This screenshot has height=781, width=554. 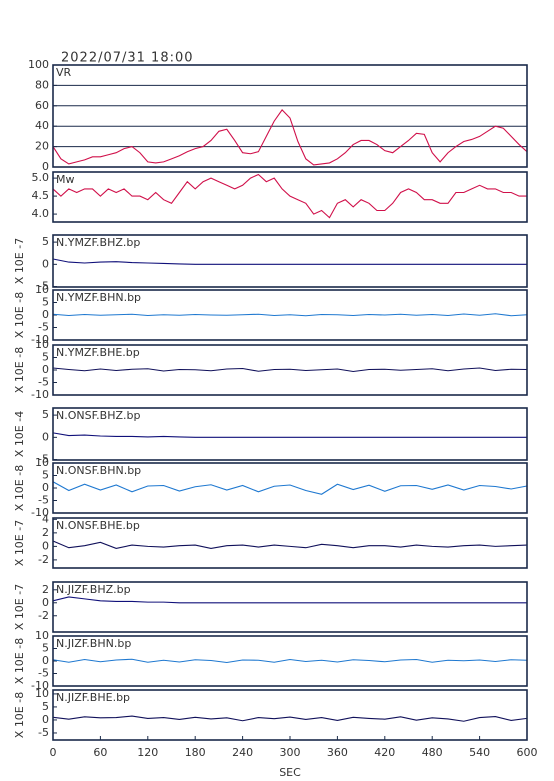 I want to click on y-tick-label: 4.0, so click(x=41, y=213).